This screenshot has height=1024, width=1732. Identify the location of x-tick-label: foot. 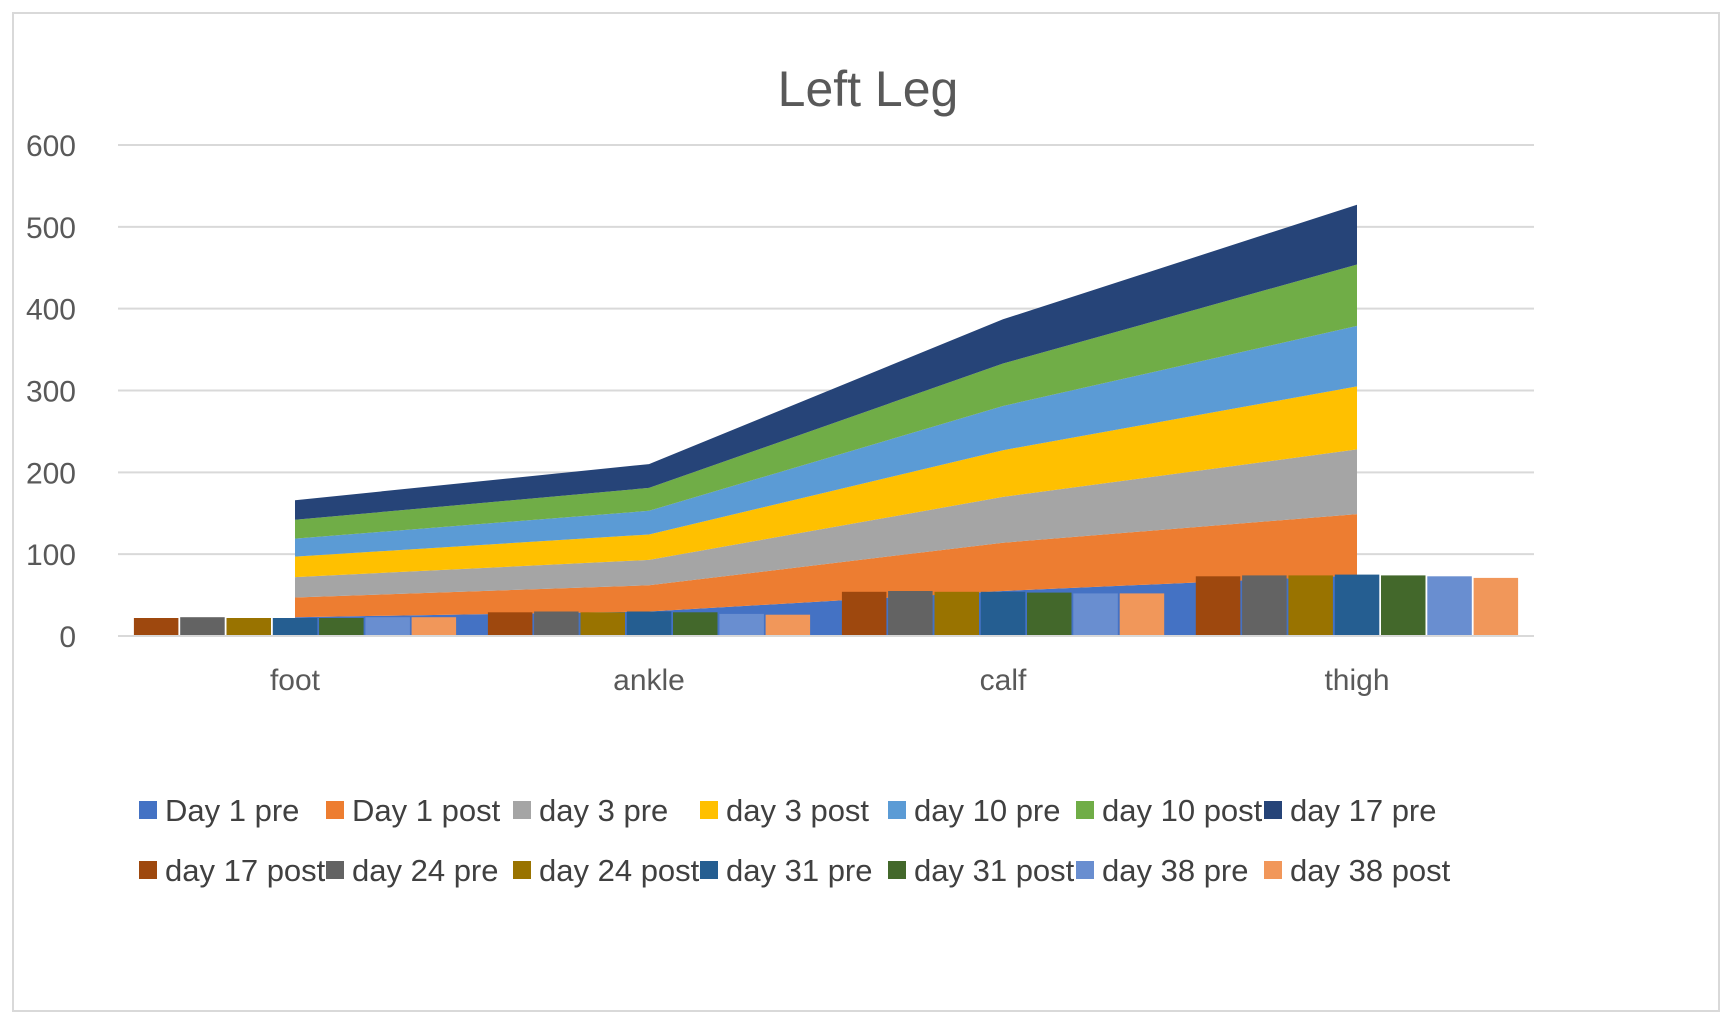
(295, 680).